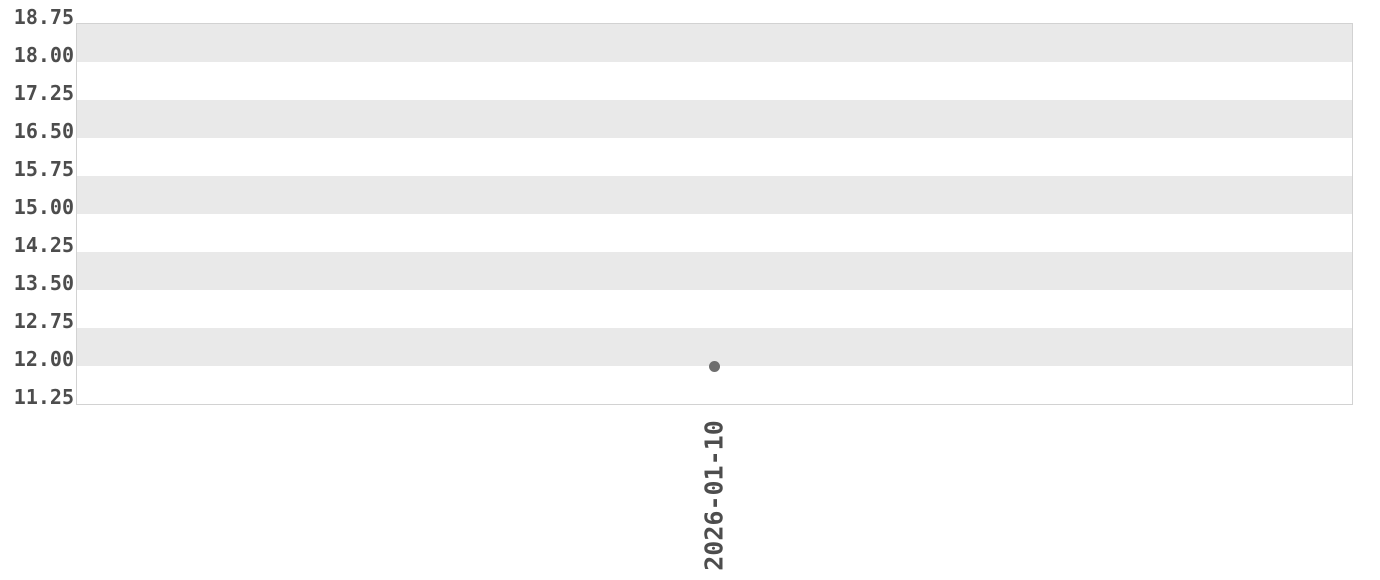 This screenshot has height=580, width=1380. I want to click on y-tick-label: 12.75, so click(43, 321).